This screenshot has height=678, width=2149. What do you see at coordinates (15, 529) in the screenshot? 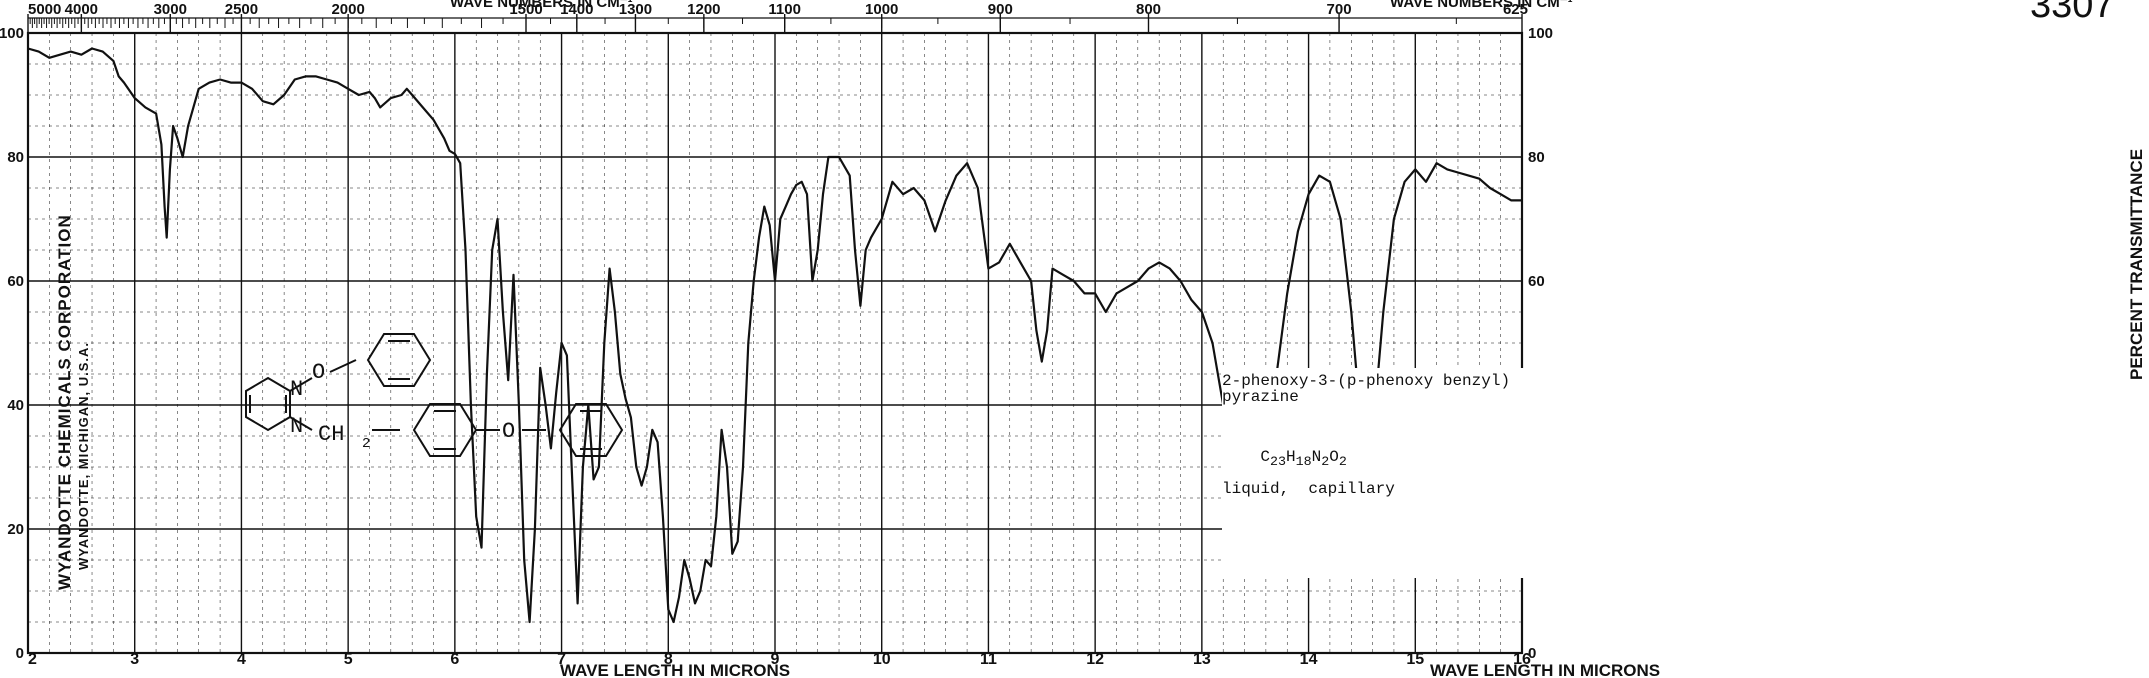
I see `y-tick-label-left: 20` at bounding box center [15, 529].